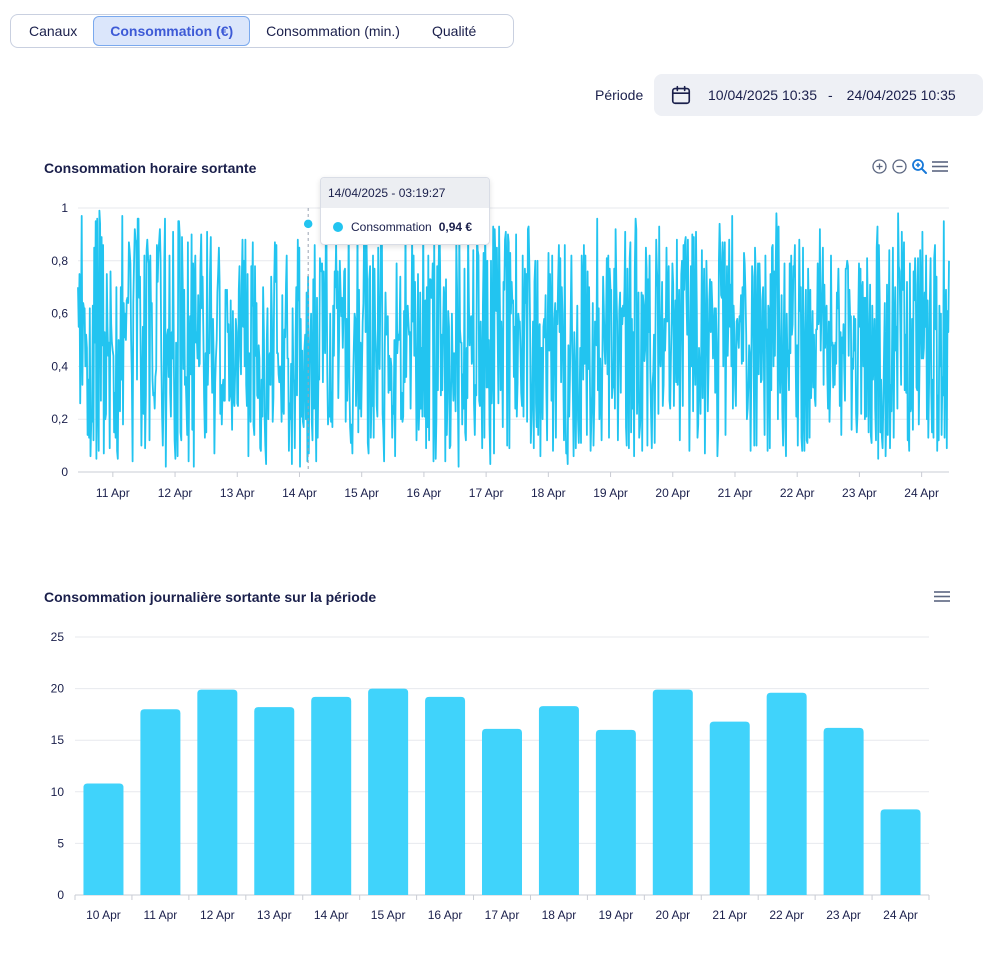  I want to click on y-tick-label: 15, so click(58, 740).